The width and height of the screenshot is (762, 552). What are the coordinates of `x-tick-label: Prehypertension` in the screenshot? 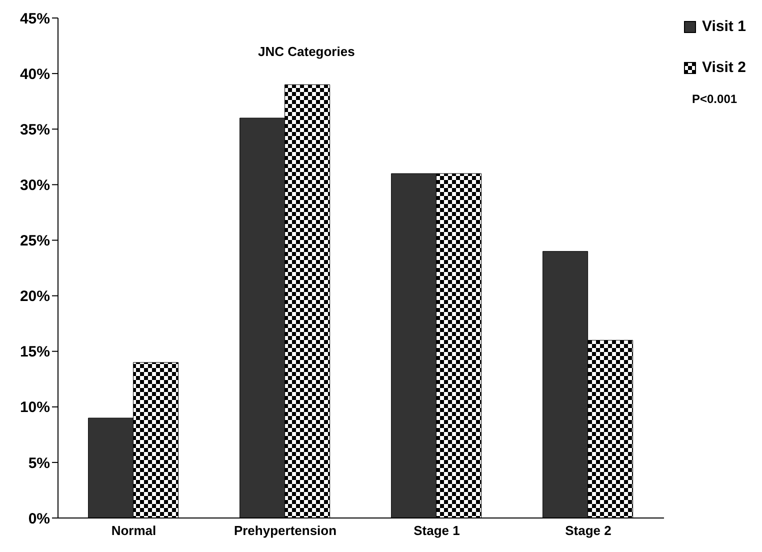 It's located at (285, 530).